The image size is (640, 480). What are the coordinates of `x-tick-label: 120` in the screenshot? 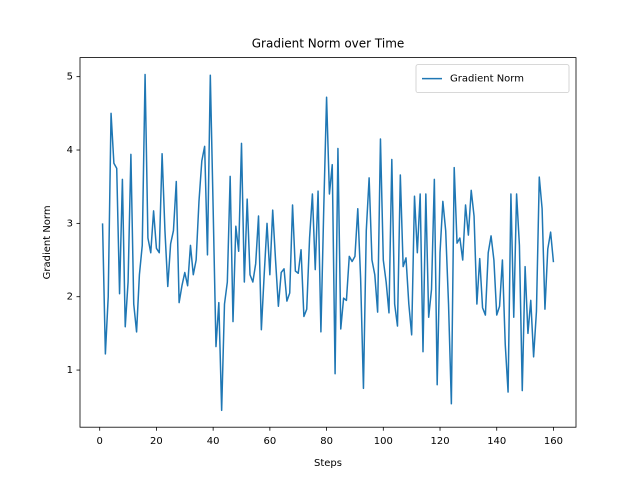 It's located at (439, 441).